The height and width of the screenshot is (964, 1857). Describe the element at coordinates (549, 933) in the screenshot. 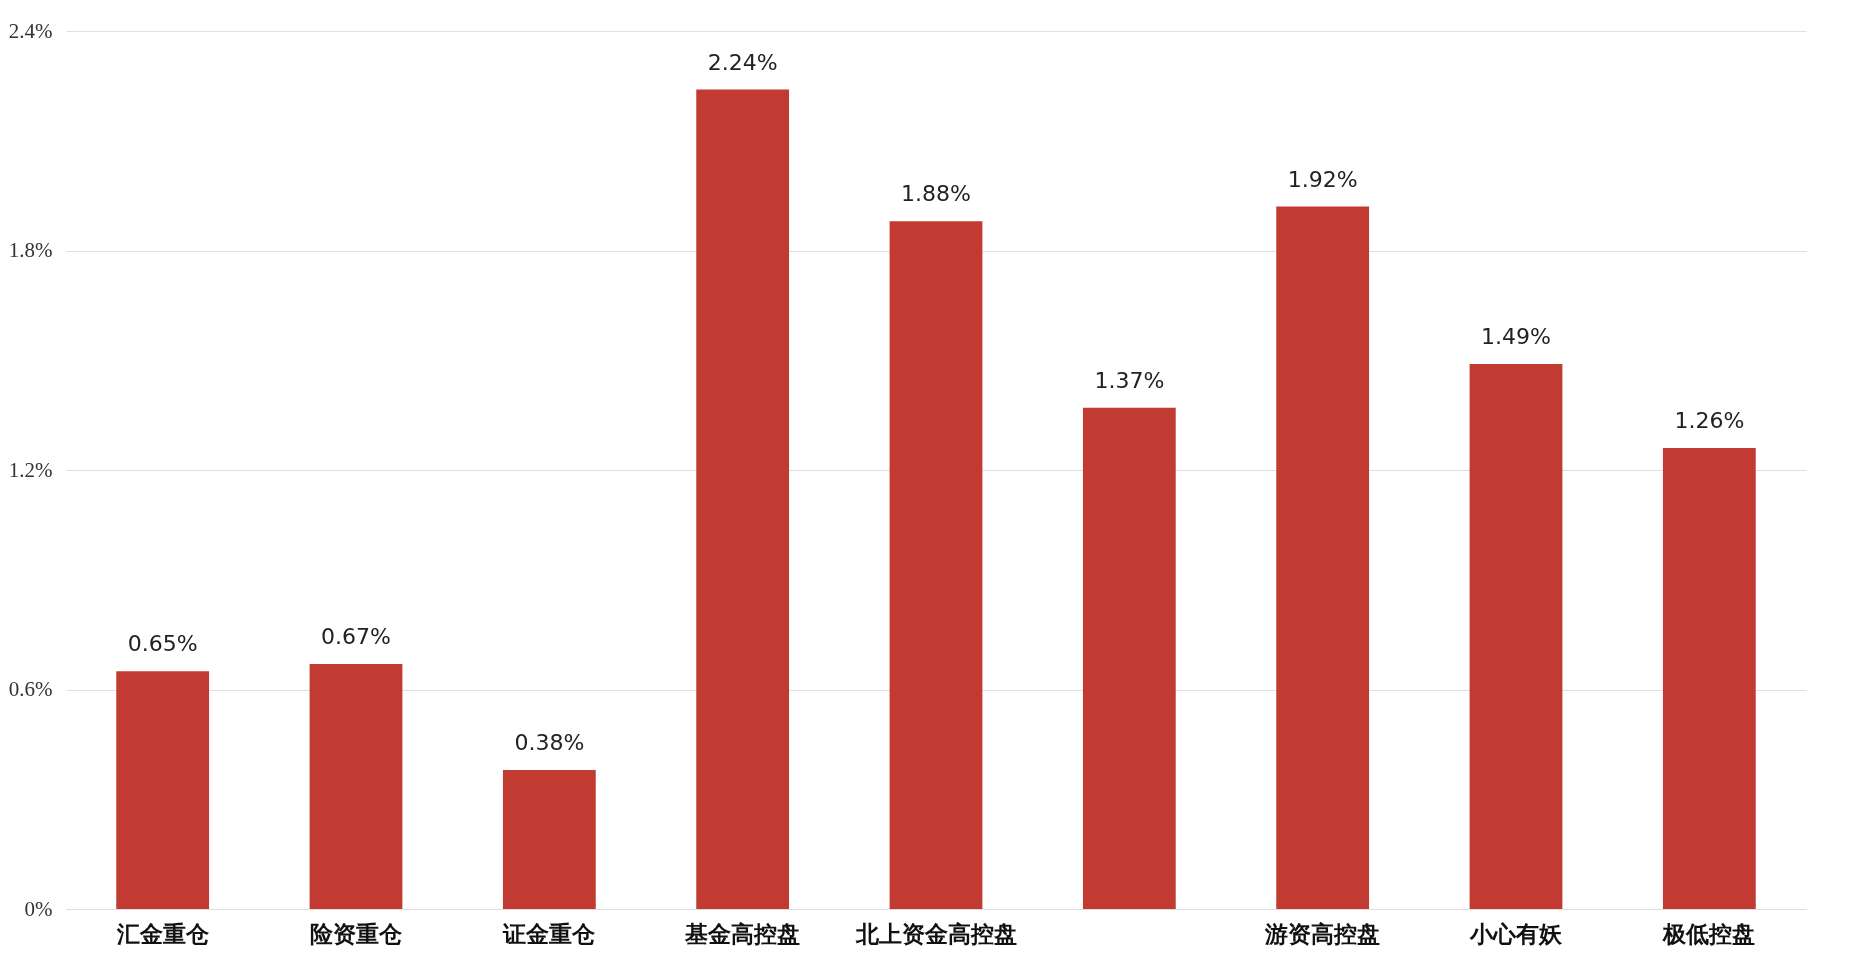

I see `x-tick-label: 证金重仓` at that location.